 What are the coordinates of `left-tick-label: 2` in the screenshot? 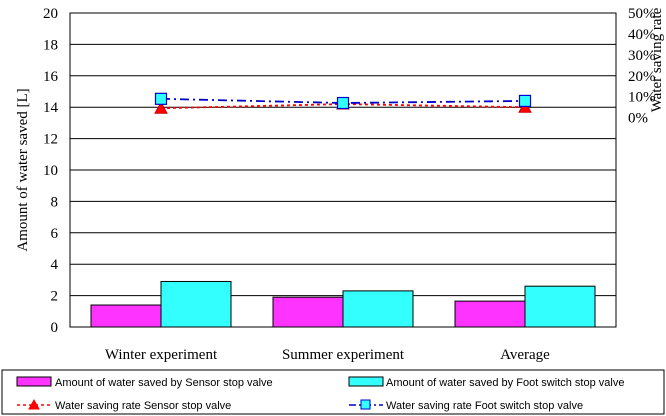 It's located at (55, 297).